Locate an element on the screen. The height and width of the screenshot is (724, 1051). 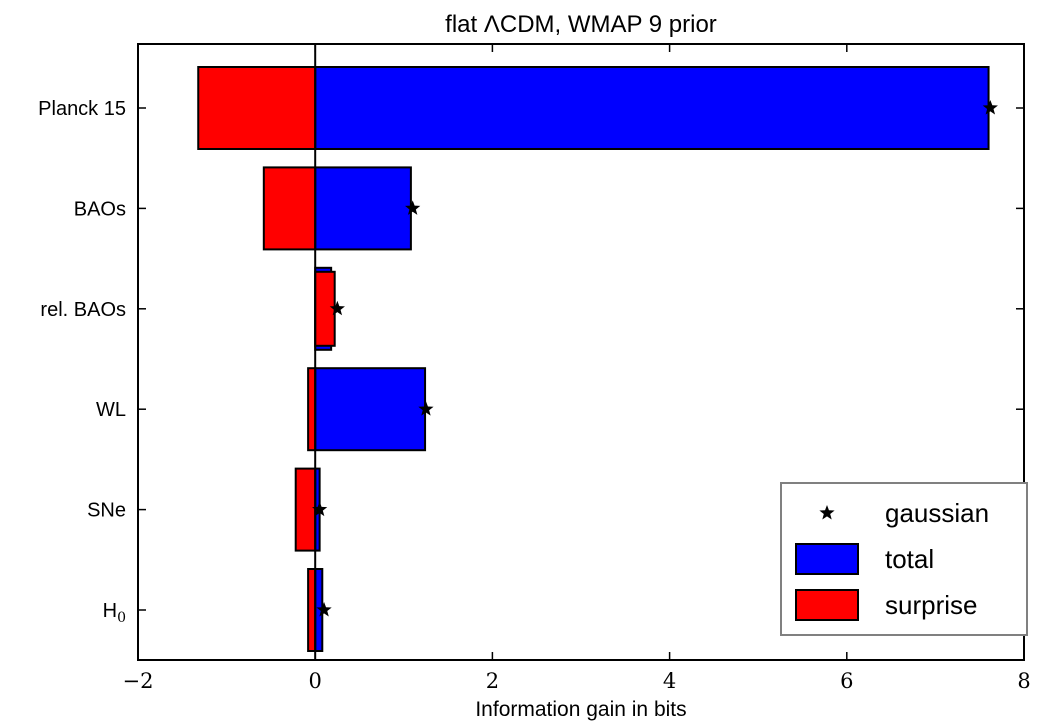
legend-label: gaussian is located at coordinates (937, 513).